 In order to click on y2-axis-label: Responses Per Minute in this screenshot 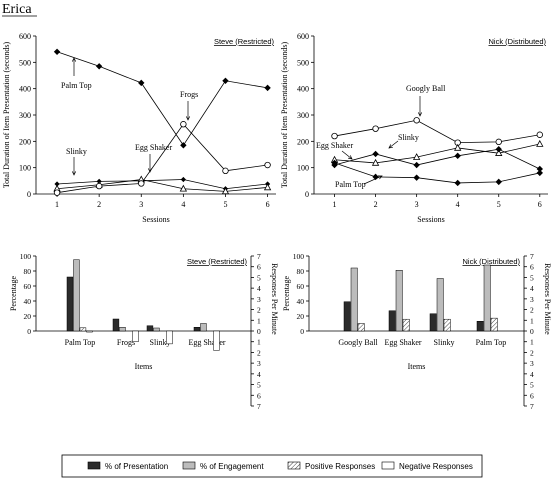, I will do `click(547, 299)`.